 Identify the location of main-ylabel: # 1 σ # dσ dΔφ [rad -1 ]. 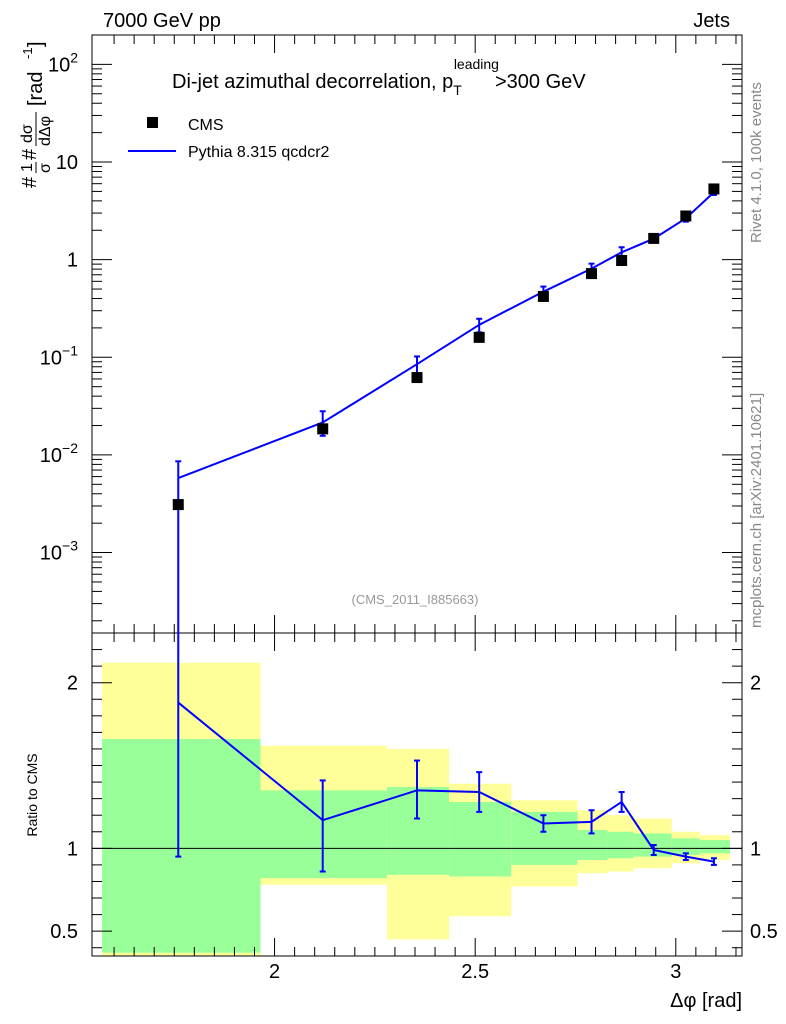
(36, 114).